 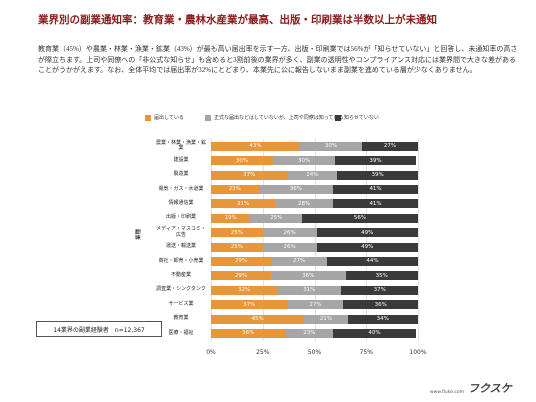 What do you see at coordinates (181, 318) in the screenshot?
I see `y-tick-label: 教育業` at bounding box center [181, 318].